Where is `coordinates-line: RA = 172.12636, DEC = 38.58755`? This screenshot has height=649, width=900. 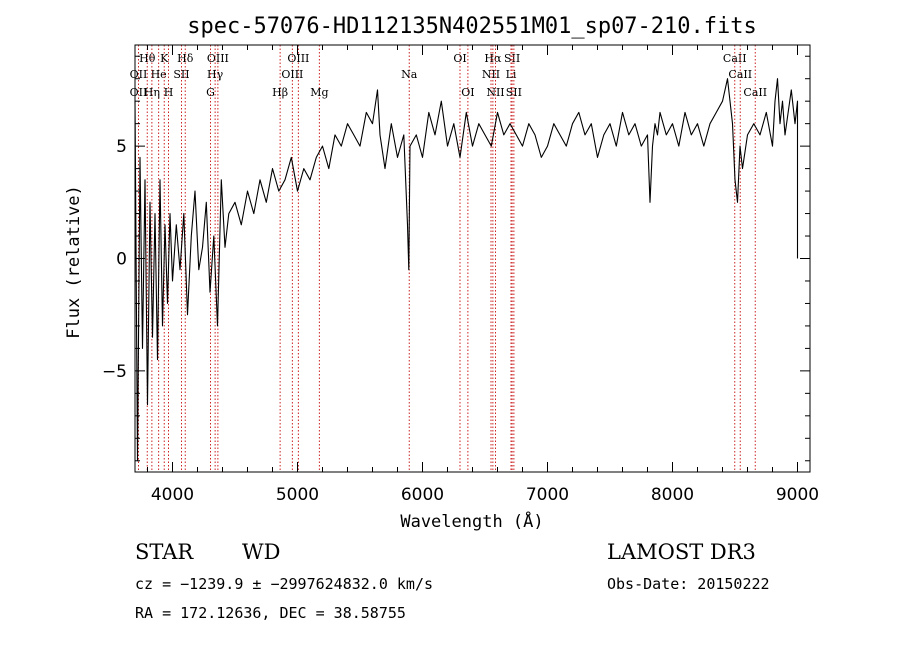 coordinates-line: RA = 172.12636, DEC = 38.58755 is located at coordinates (270, 613).